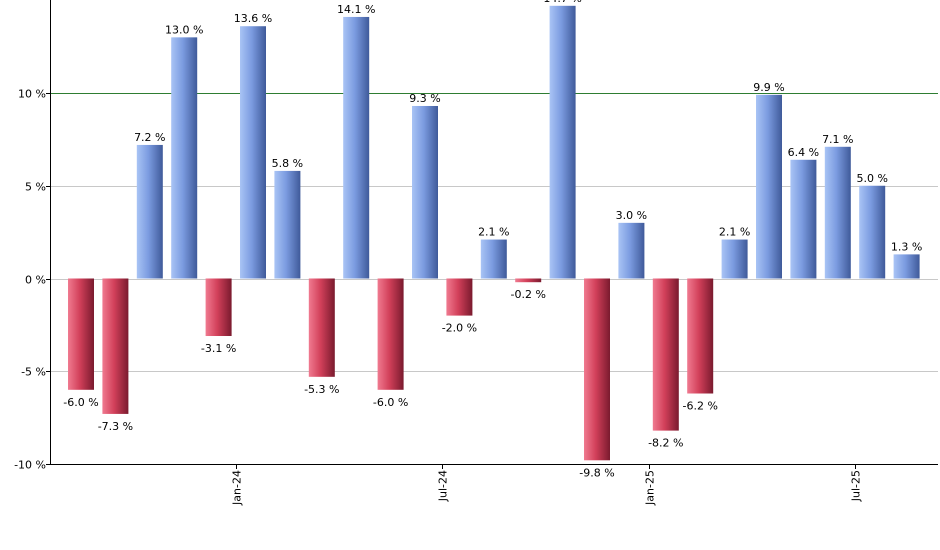 The image size is (940, 550). Describe the element at coordinates (856, 486) in the screenshot. I see `x-tick-label: Jul-25` at that location.